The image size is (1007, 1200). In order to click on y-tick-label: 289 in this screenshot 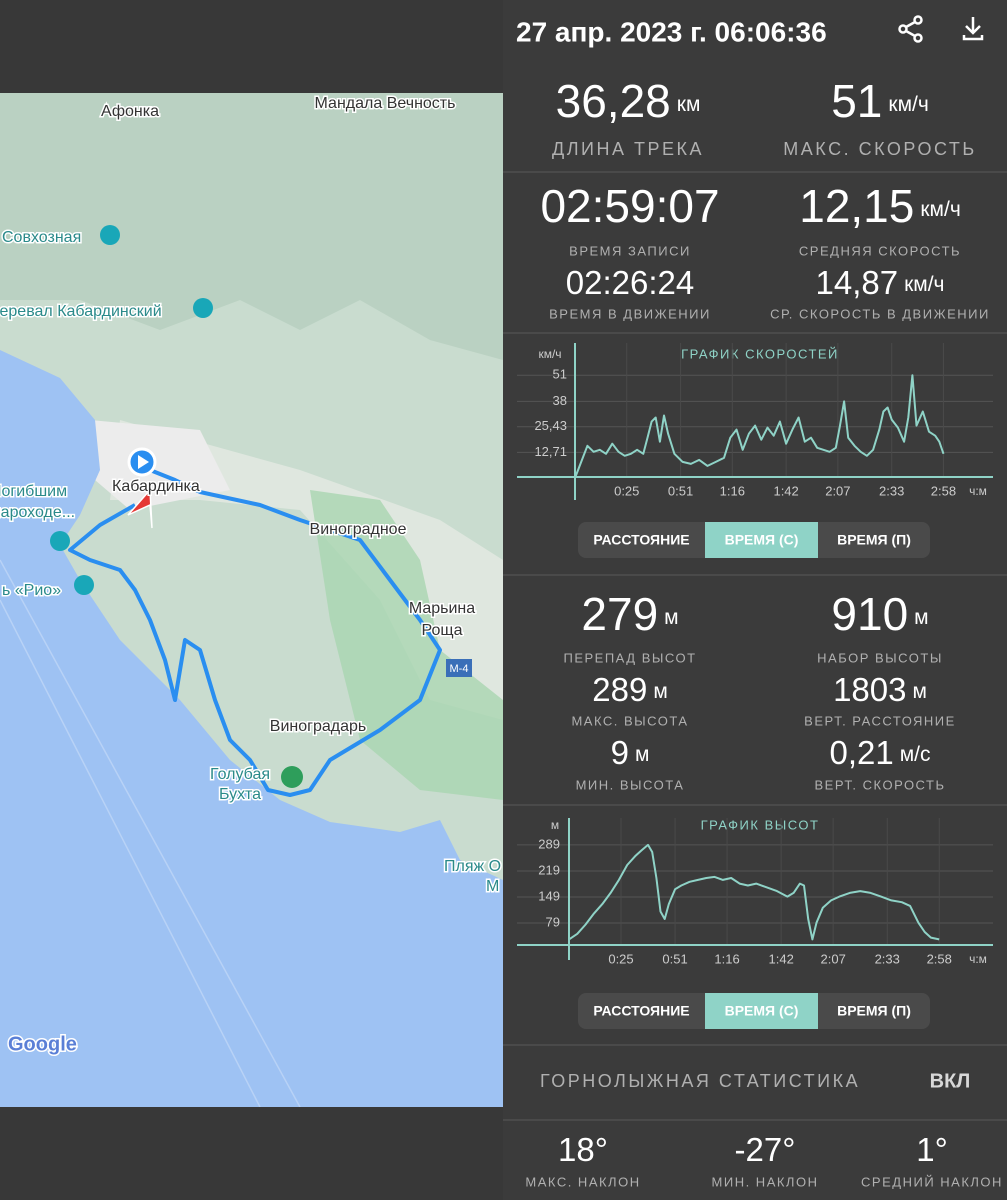, I will do `click(549, 843)`.